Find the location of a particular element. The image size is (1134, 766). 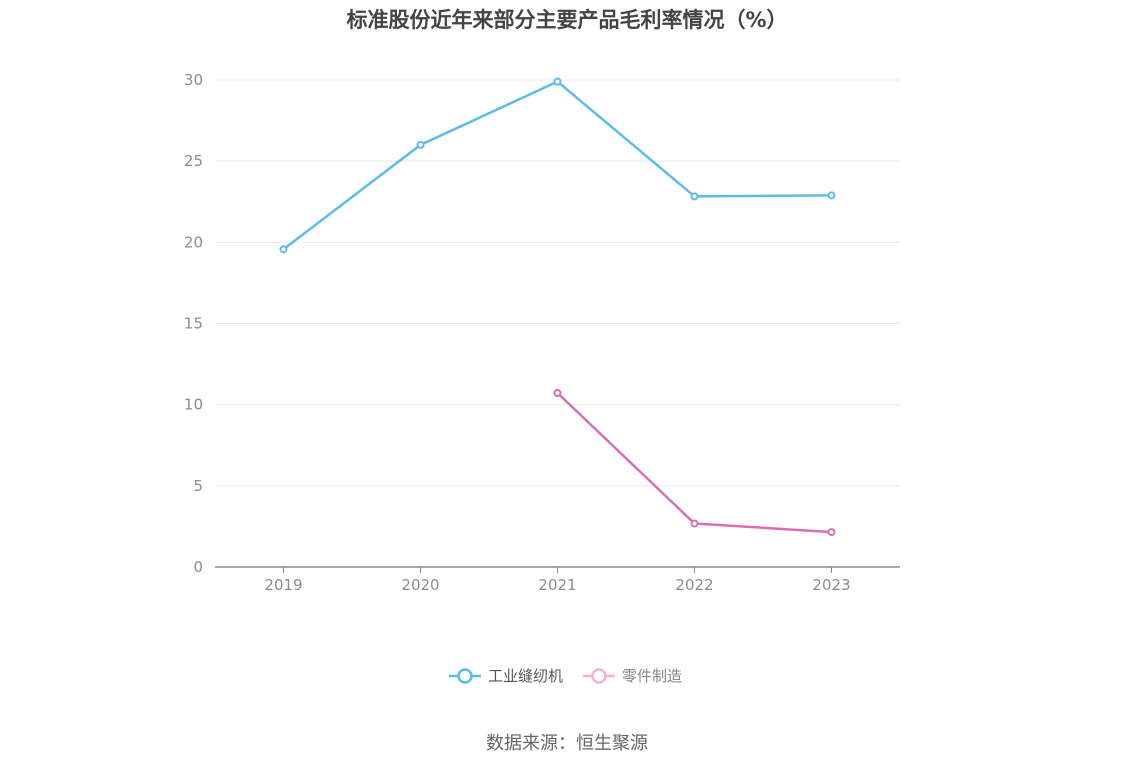

x-tick-label-2019: 2019 is located at coordinates (283, 585).